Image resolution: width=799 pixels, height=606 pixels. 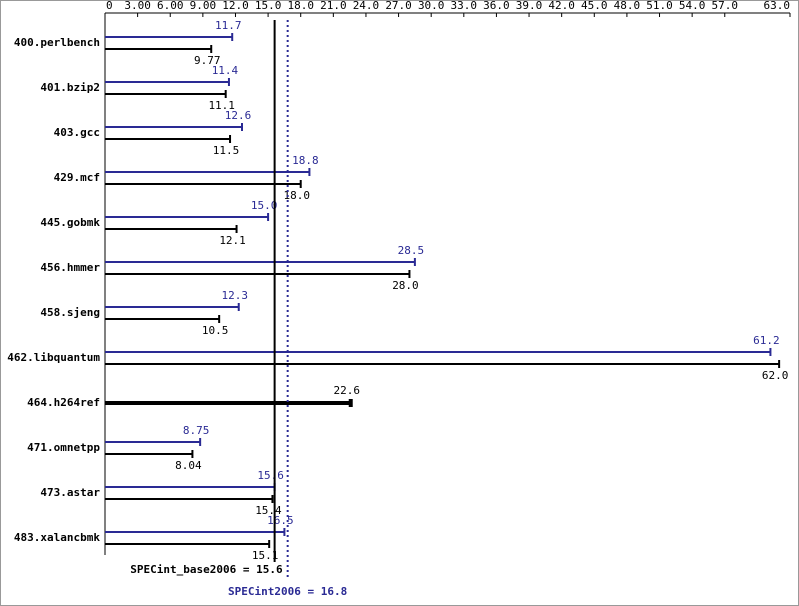 I want to click on x-tick-label: 27.0, so click(x=398, y=6).